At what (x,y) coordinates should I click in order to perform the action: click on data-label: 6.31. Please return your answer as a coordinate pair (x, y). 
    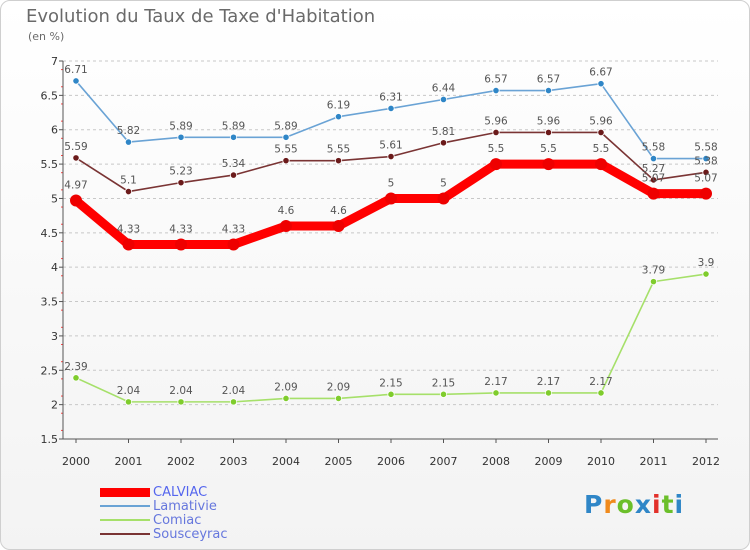
    Looking at the image, I should click on (390, 97).